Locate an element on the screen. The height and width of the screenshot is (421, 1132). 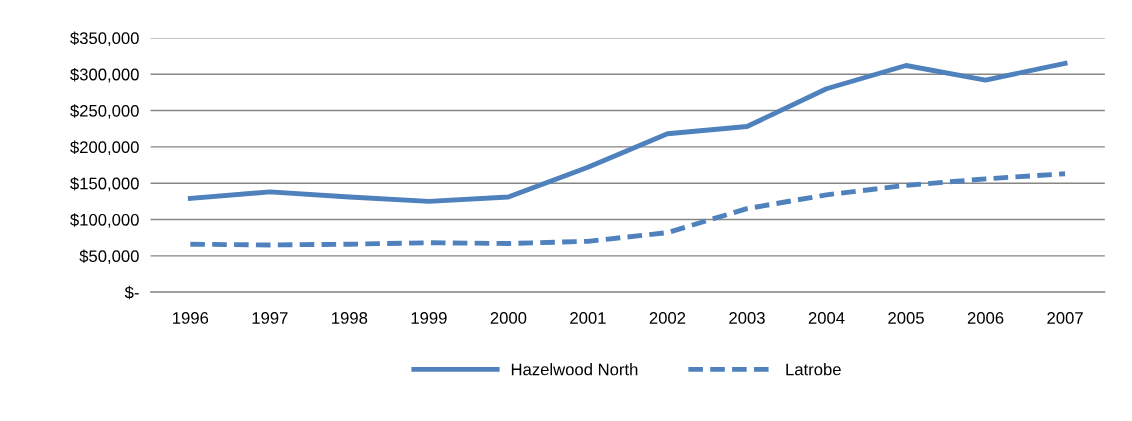
line-series is located at coordinates (627, 209).